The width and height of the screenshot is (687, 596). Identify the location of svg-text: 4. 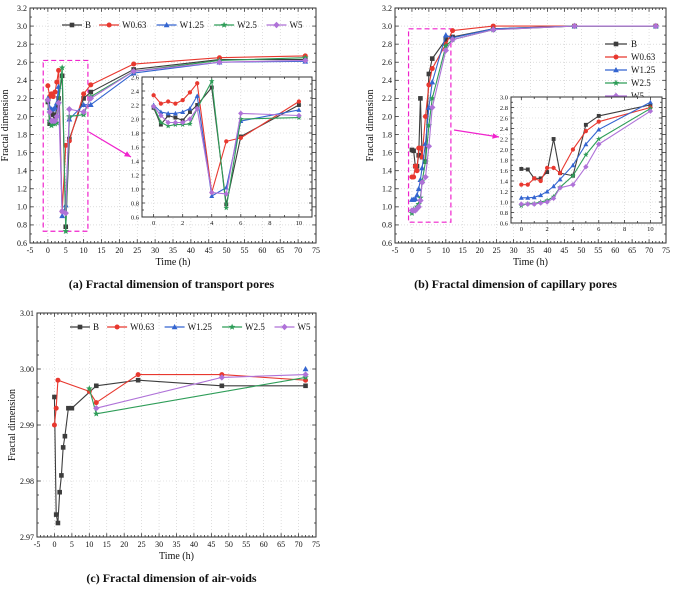
(573, 229).